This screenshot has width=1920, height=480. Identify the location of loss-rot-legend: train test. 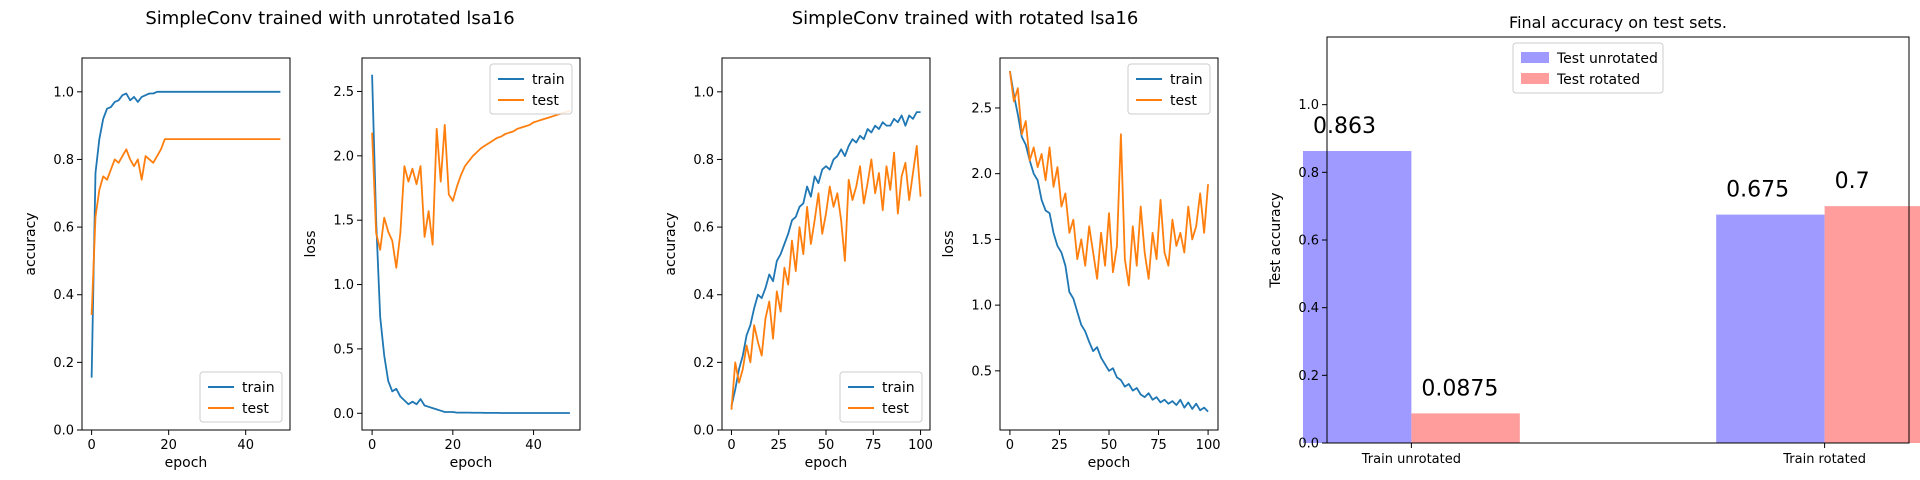
(1169, 89).